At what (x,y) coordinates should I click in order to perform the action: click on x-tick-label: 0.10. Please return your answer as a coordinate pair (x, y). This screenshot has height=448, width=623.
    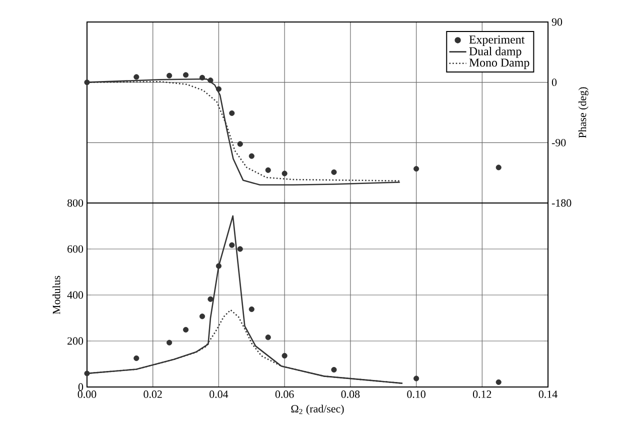
    Looking at the image, I should click on (416, 394).